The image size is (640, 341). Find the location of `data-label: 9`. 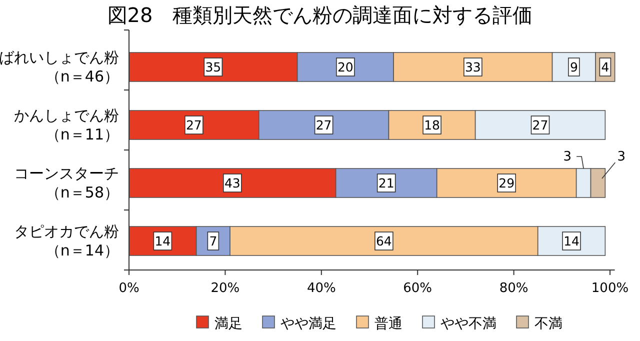

data-label: 9 is located at coordinates (574, 67).